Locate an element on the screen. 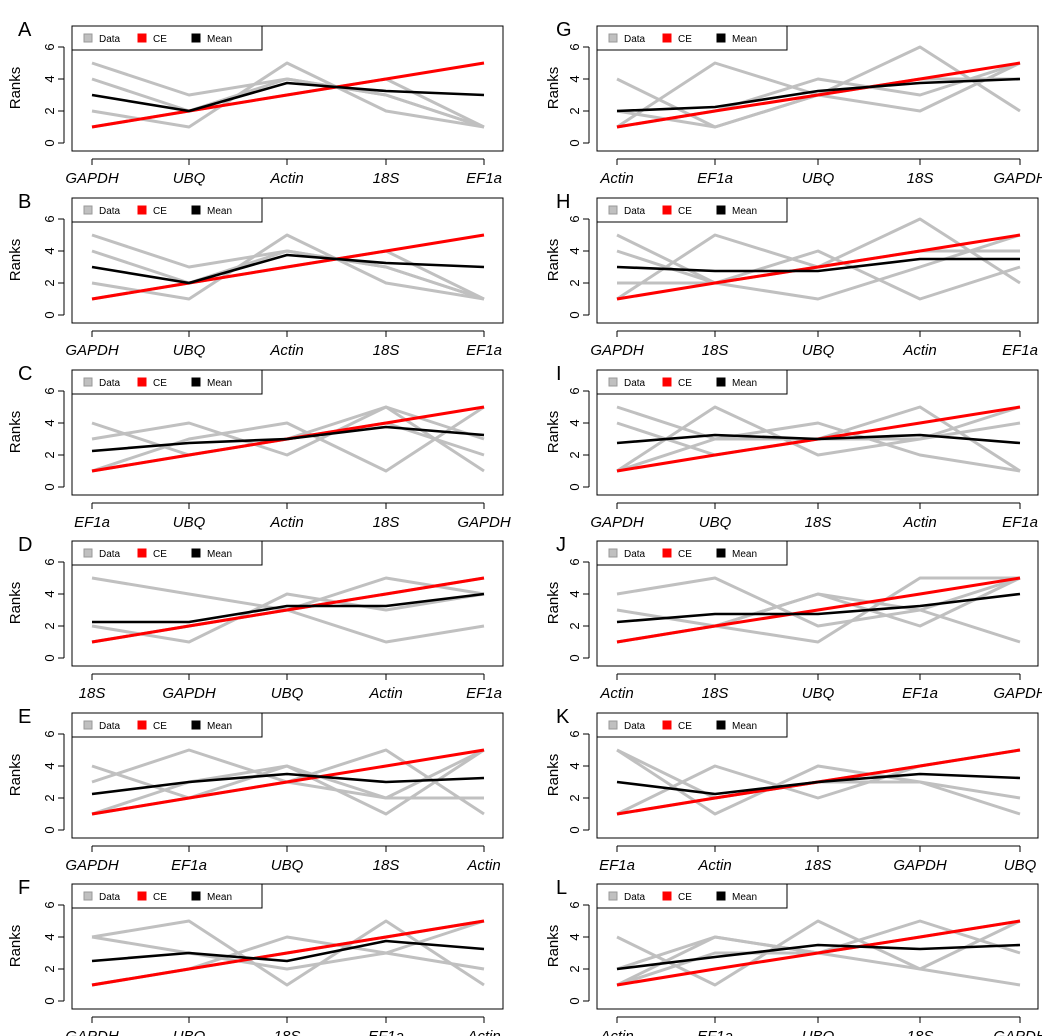 The image size is (1042, 1036). chart-panel-j: J 0 2 4 6 Ranks Actin 18S UBQ EF1a GAPDH Data CE Mean is located at coordinates (793, 618).